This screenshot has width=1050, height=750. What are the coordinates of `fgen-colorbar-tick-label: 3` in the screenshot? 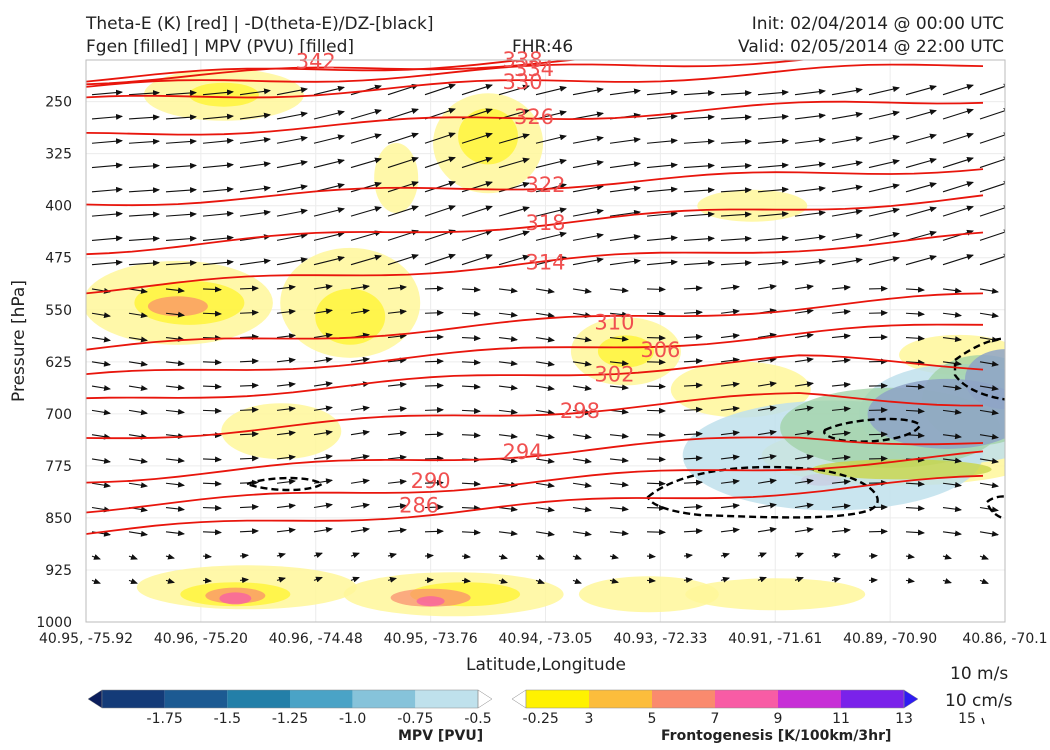 It's located at (589, 719).